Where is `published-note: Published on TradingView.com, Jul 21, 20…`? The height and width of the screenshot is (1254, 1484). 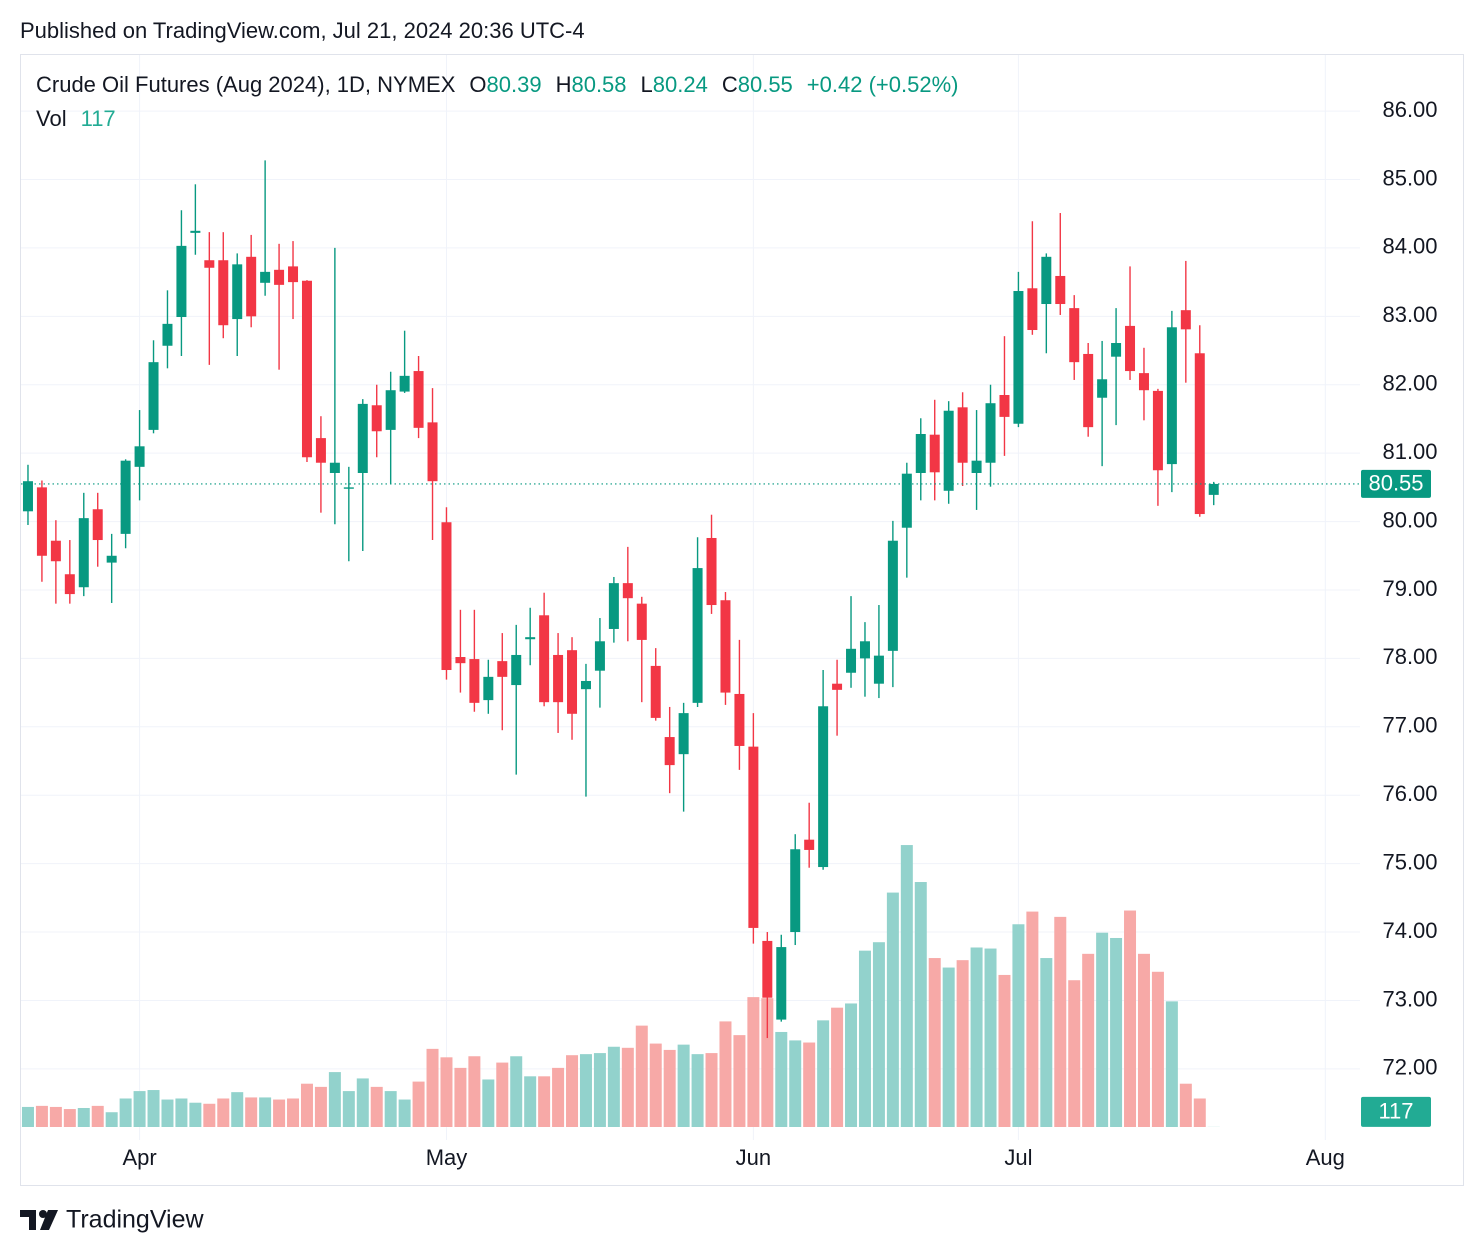
published-note: Published on TradingView.com, Jul 21, 20… is located at coordinates (302, 30).